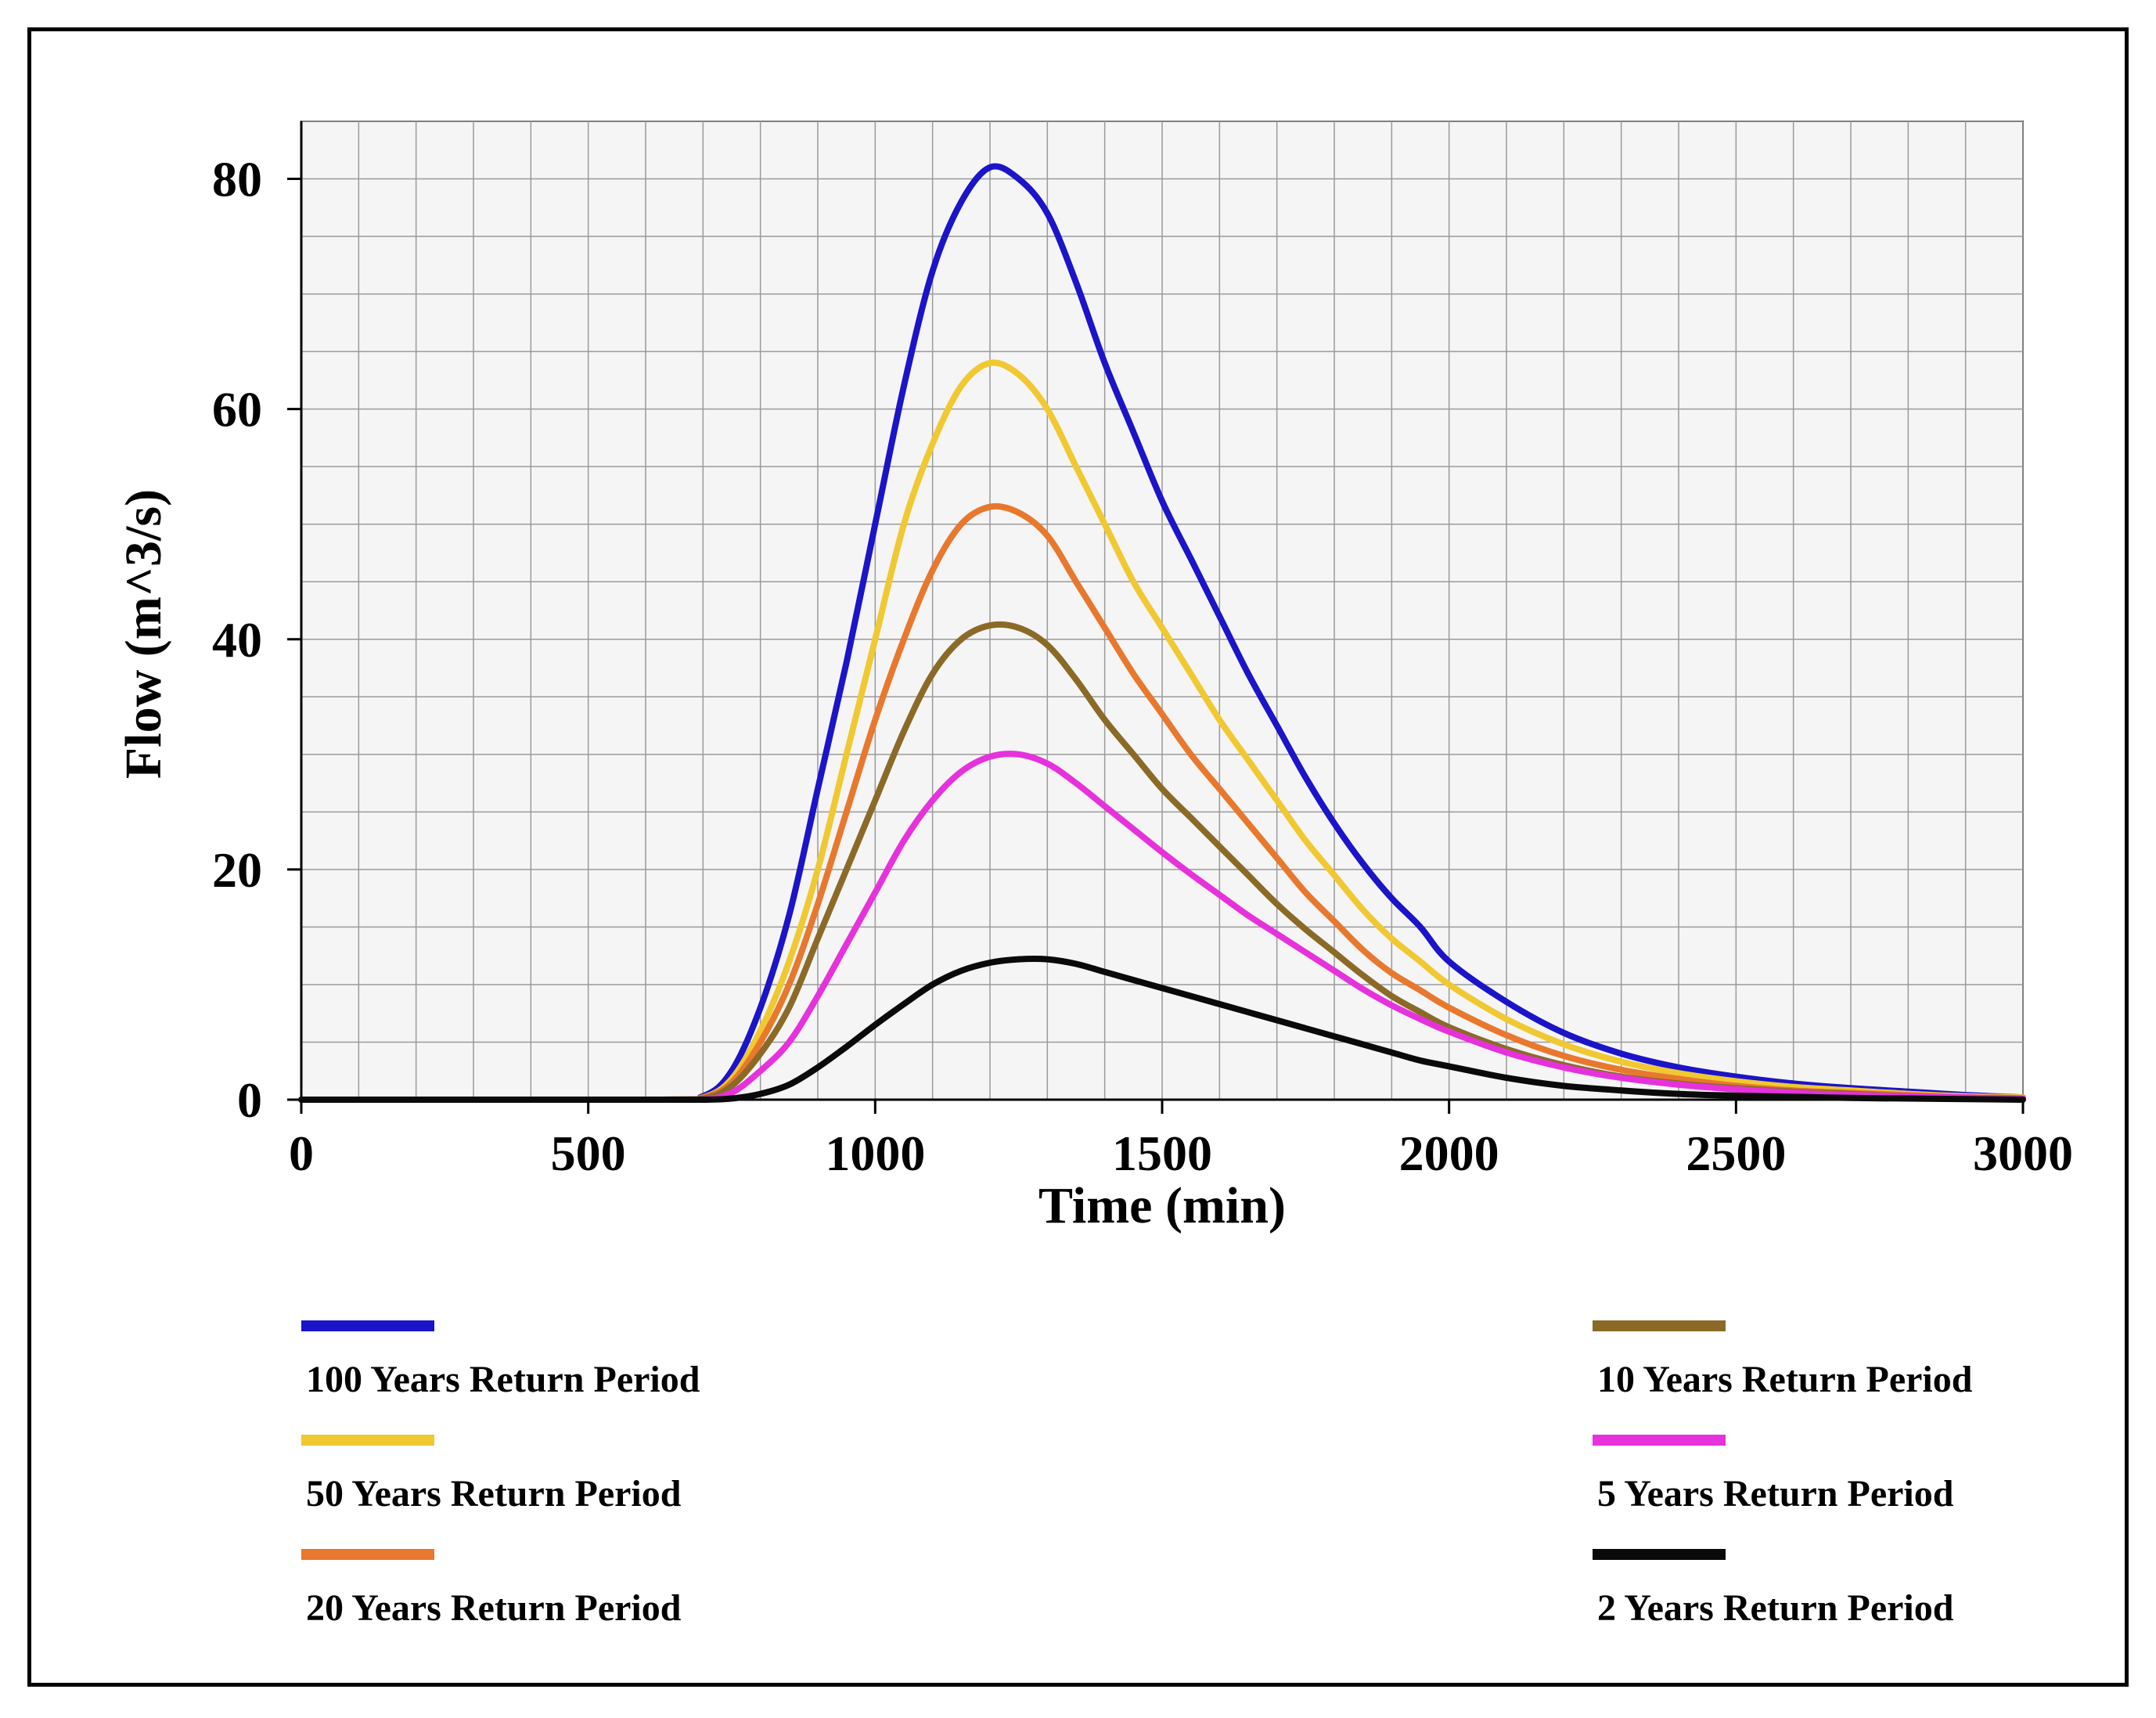 This screenshot has height=1718, width=2156. Describe the element at coordinates (301, 1153) in the screenshot. I see `x-tick-label: 0` at that location.